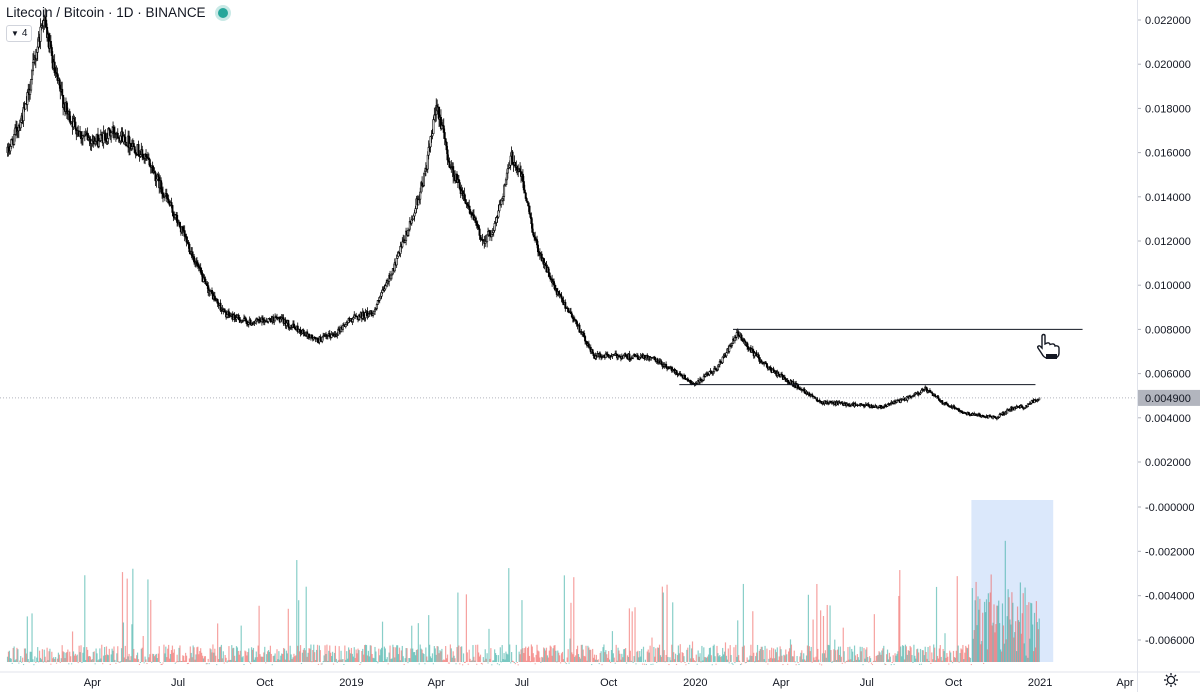 The width and height of the screenshot is (1200, 694). What do you see at coordinates (1168, 375) in the screenshot?
I see `y-tick-label: 0.006000` at bounding box center [1168, 375].